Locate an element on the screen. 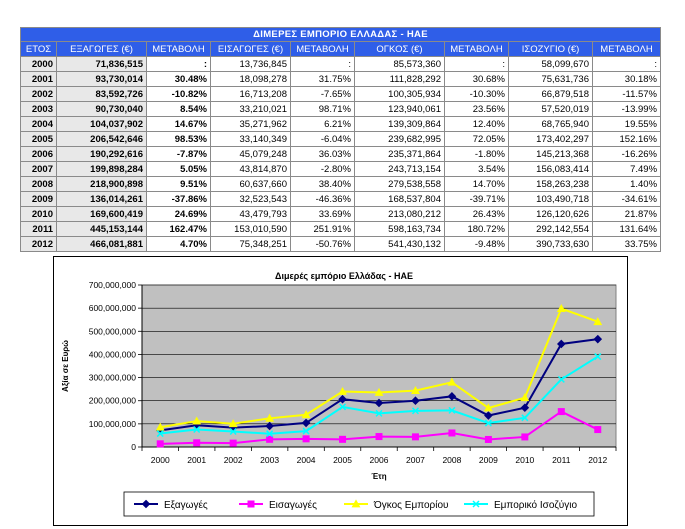 The width and height of the screenshot is (685, 529). table-cell: 43,814,870 is located at coordinates (250, 169).